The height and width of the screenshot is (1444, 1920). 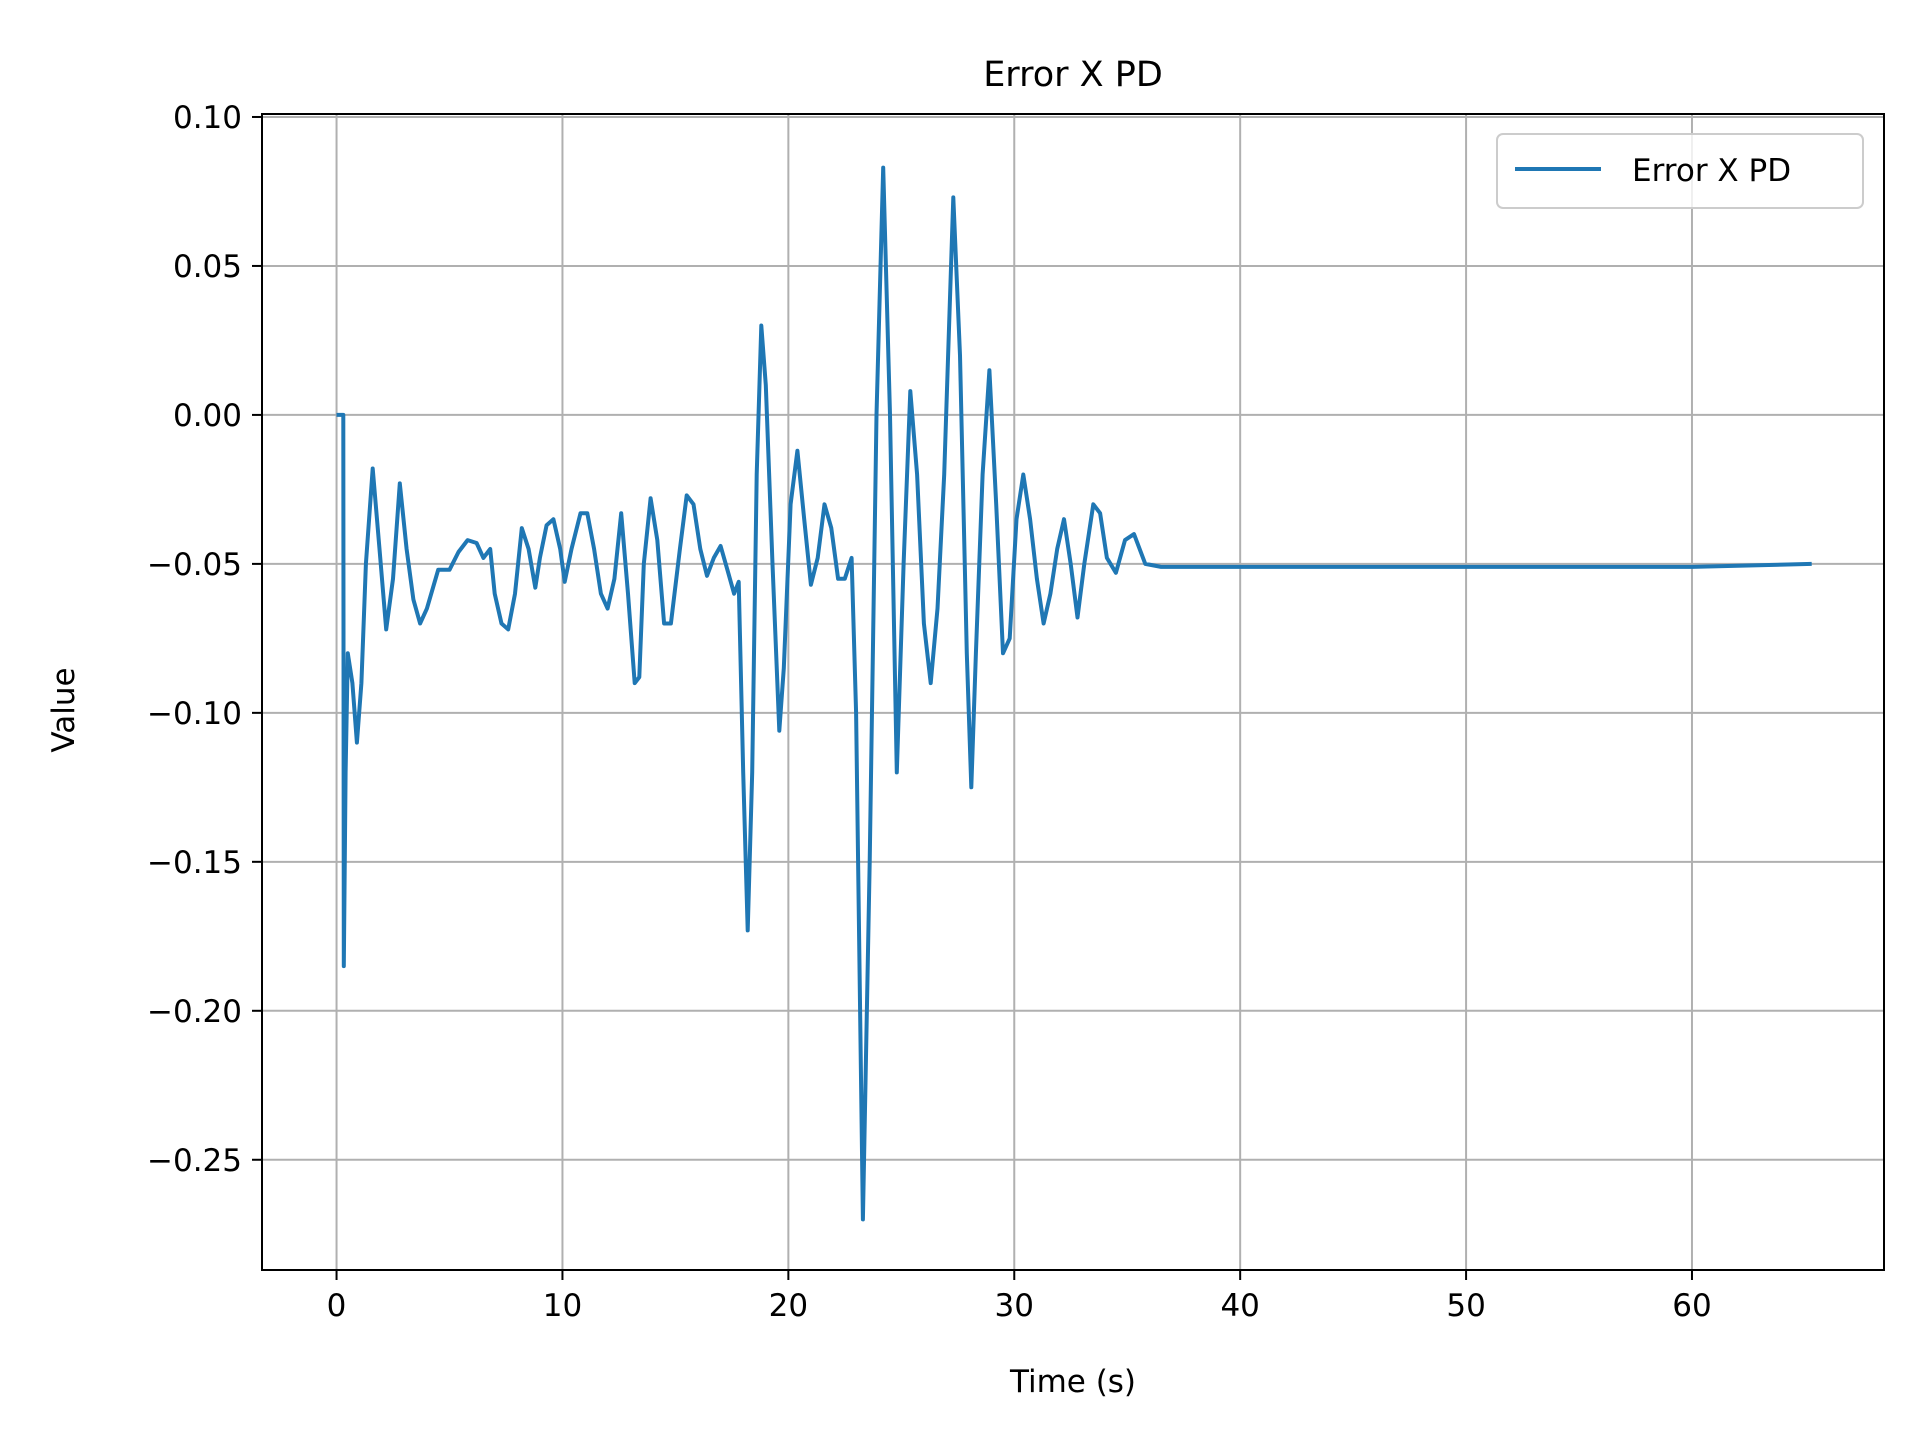 What do you see at coordinates (788, 1306) in the screenshot?
I see `x-tick-label: 20` at bounding box center [788, 1306].